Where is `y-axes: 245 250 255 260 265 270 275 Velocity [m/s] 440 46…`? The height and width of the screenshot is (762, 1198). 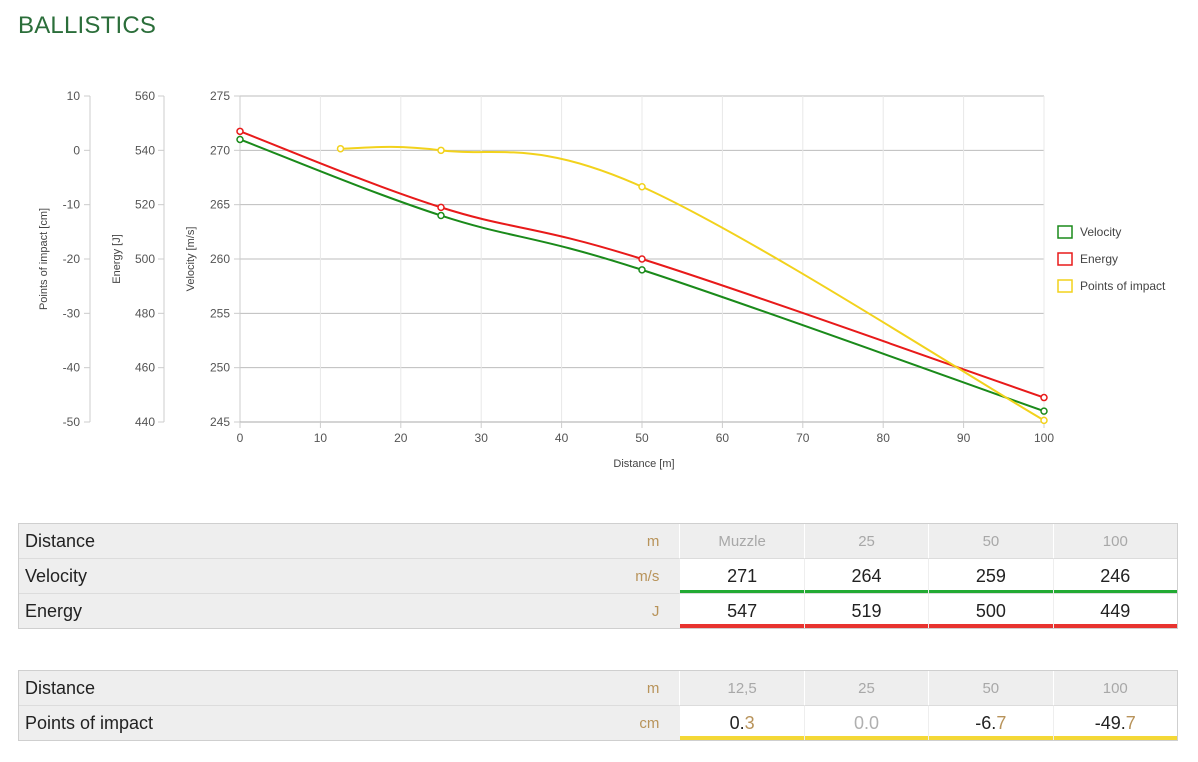
y-axes: 245 250 255 260 265 270 275 Velocity [m/s] 440 46… is located at coordinates (139, 259).